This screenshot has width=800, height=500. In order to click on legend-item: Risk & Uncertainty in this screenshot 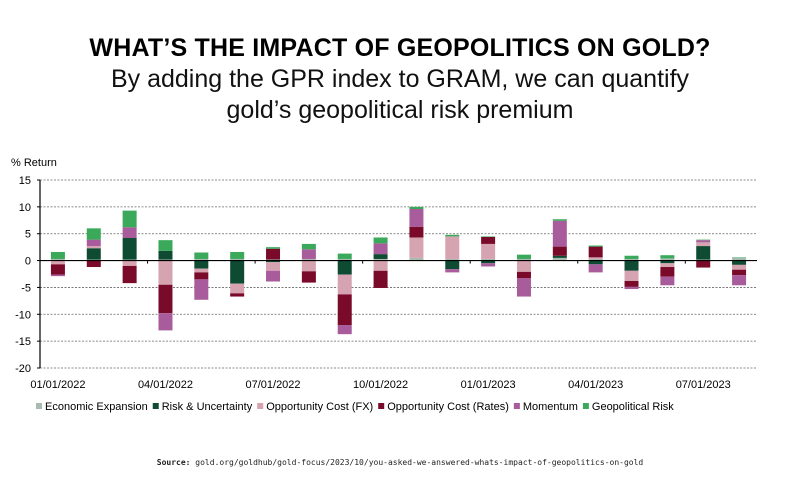, I will do `click(207, 407)`.